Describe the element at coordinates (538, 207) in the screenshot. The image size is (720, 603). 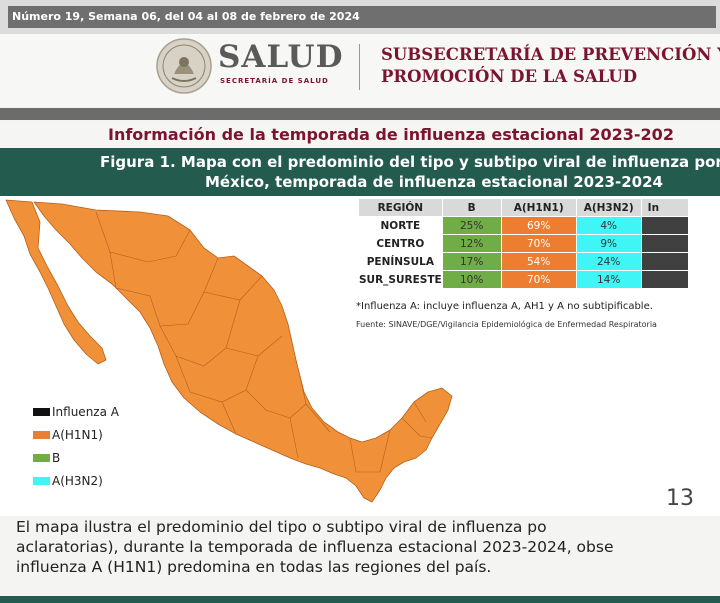
I see `header-h1n1: A(H1N1)` at that location.